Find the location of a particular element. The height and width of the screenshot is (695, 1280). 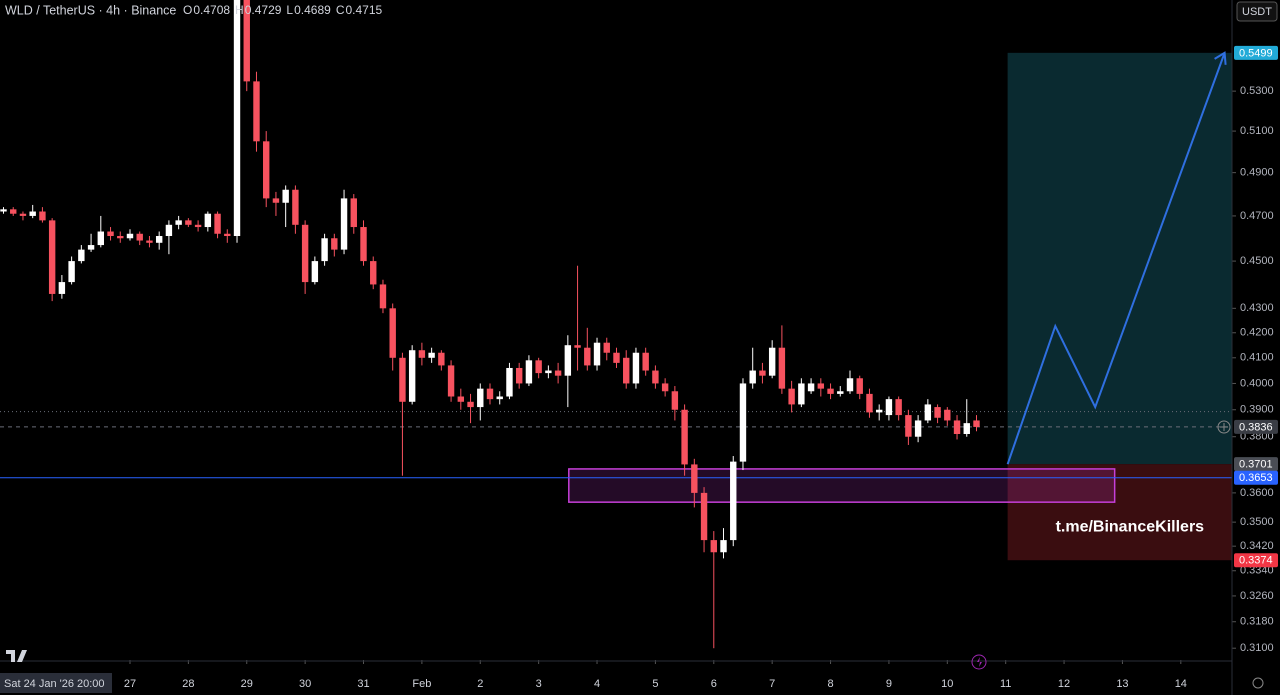

price-tag-label: 0.3653 is located at coordinates (1256, 478).